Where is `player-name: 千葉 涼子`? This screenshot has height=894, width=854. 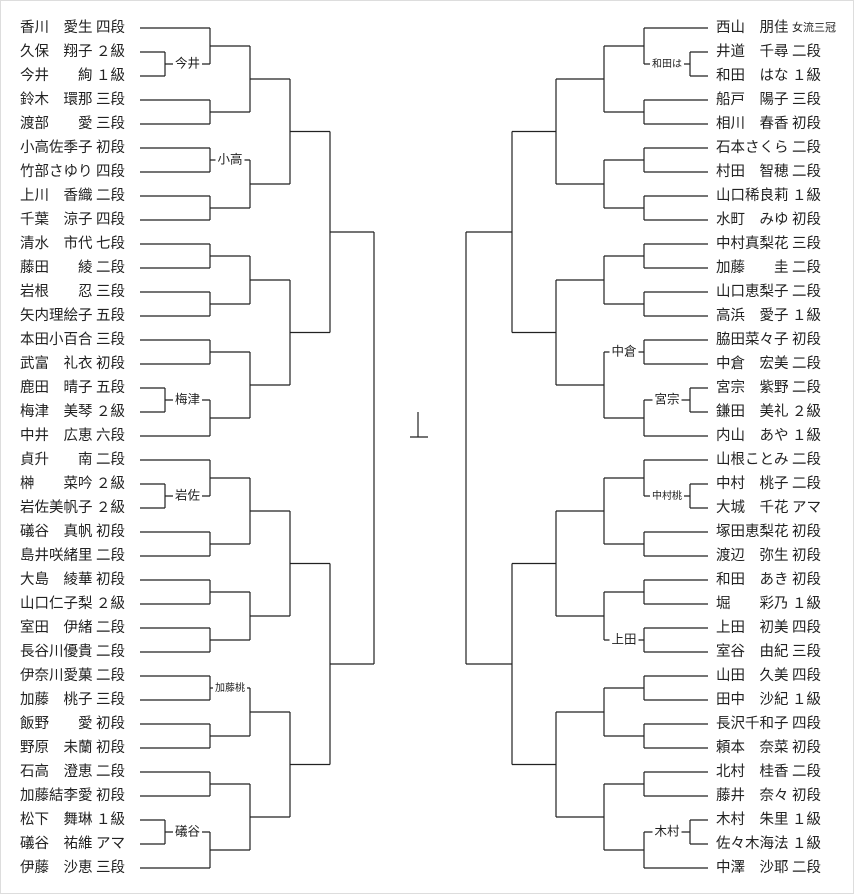
player-name: 千葉 涼子 is located at coordinates (56, 219).